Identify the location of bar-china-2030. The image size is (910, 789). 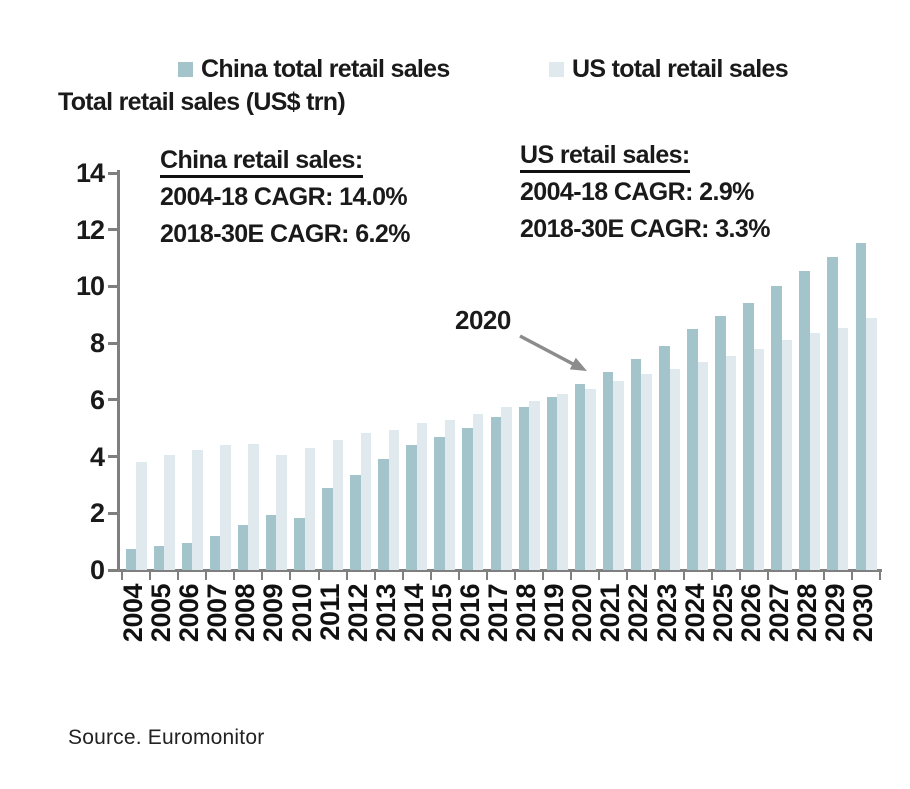
(861, 406).